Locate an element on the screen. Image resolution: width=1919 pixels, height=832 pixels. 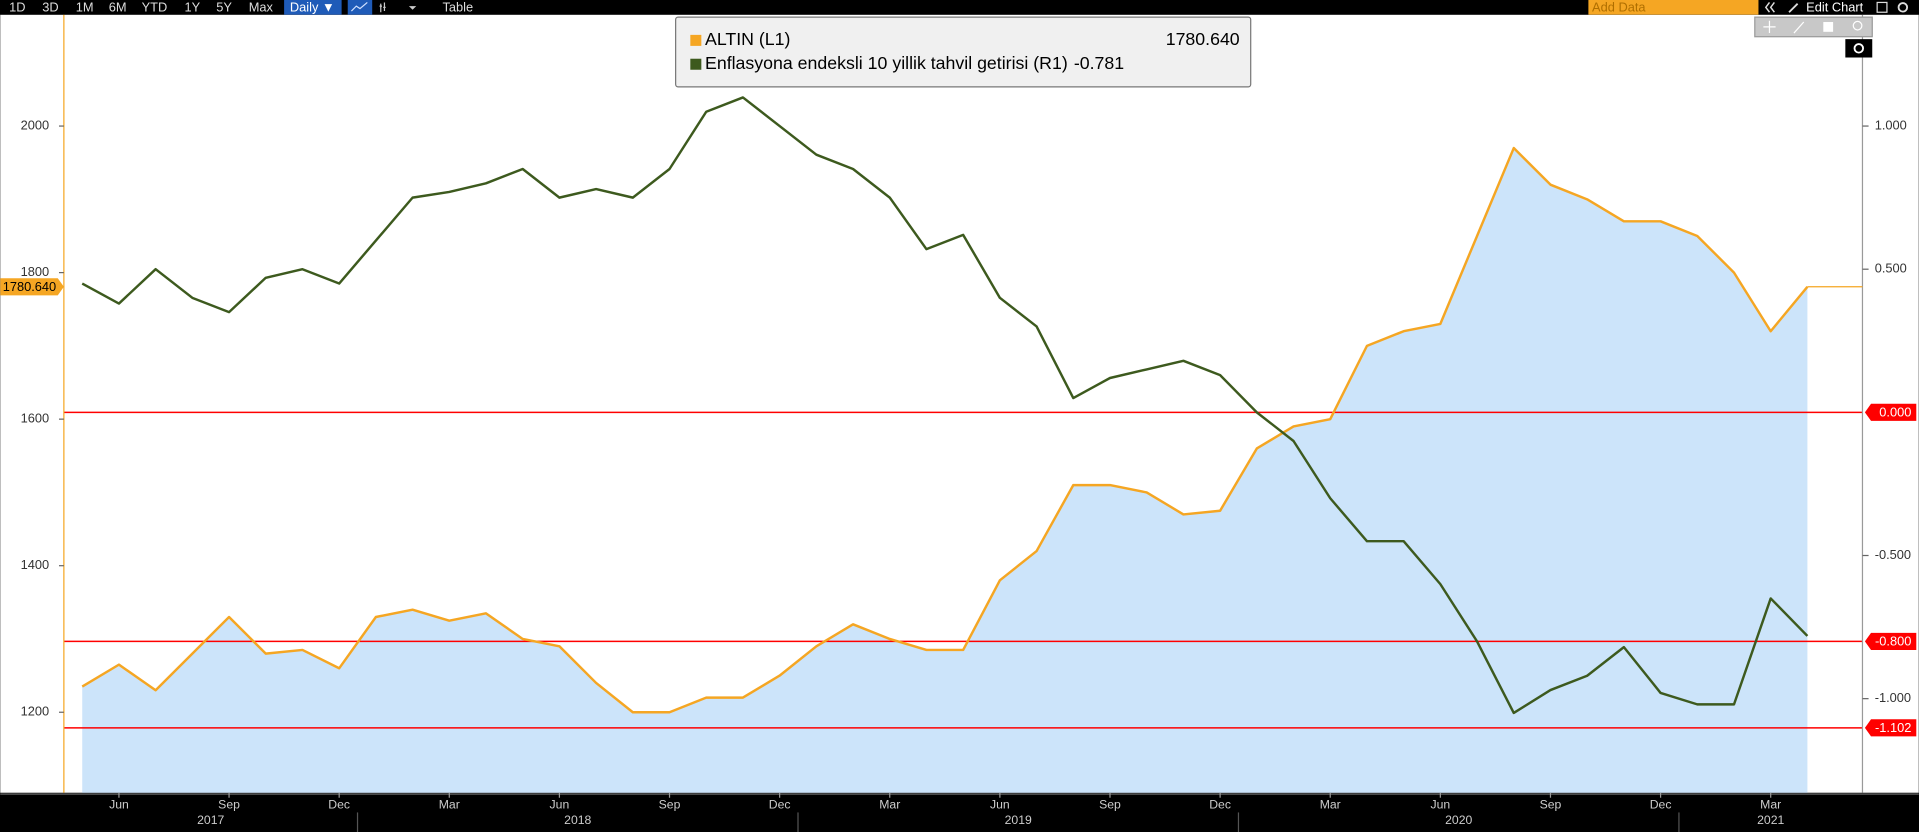
edit-icon is located at coordinates (1882, 7).